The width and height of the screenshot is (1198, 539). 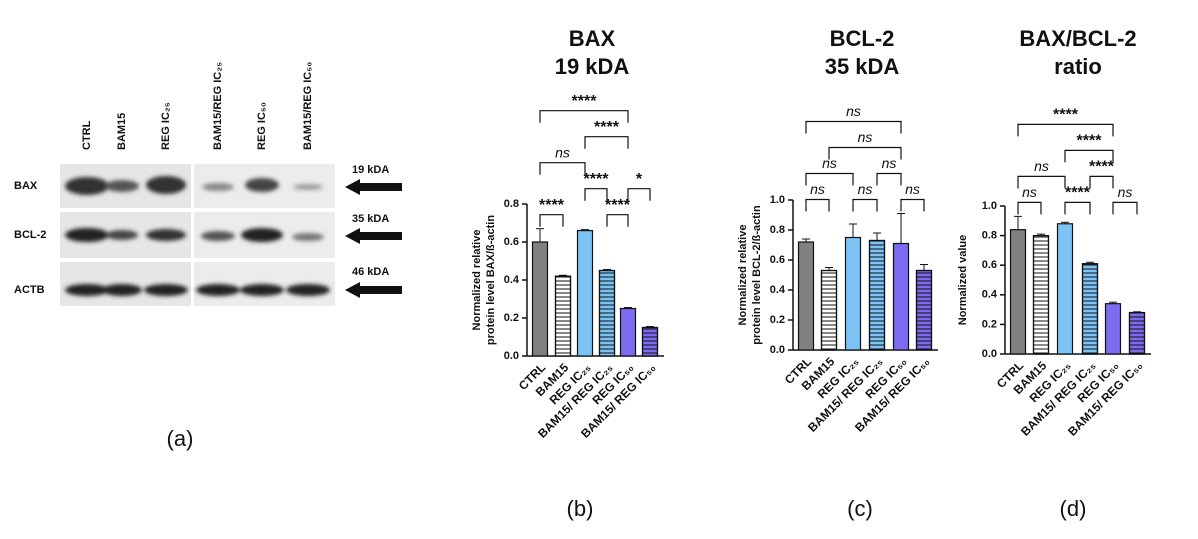 What do you see at coordinates (262, 126) in the screenshot?
I see `lane-label: REG IC₅₀` at bounding box center [262, 126].